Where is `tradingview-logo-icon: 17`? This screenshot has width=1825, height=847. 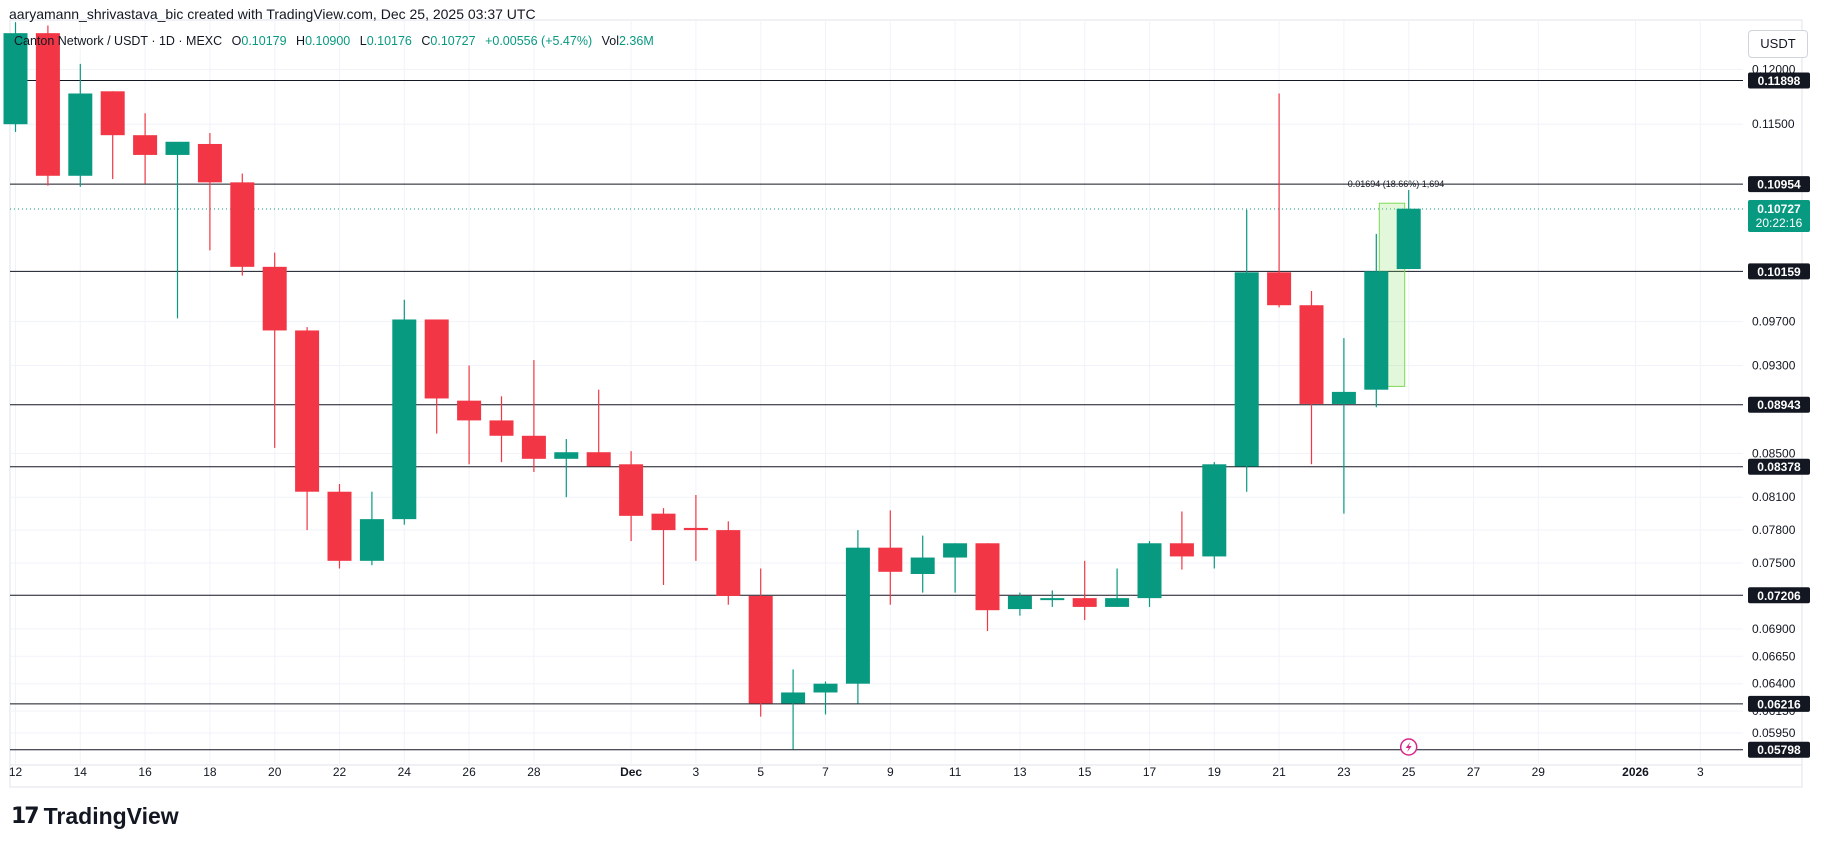 tradingview-logo-icon: 17 is located at coordinates (25, 816).